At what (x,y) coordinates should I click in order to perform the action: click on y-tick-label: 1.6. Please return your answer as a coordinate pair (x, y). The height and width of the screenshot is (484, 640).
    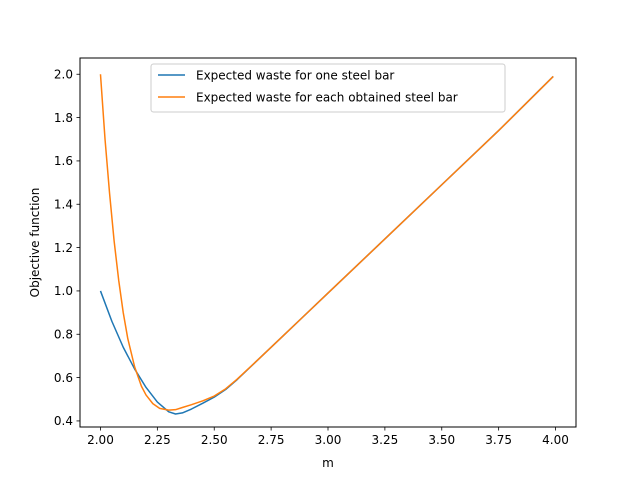
    Looking at the image, I should click on (63, 161).